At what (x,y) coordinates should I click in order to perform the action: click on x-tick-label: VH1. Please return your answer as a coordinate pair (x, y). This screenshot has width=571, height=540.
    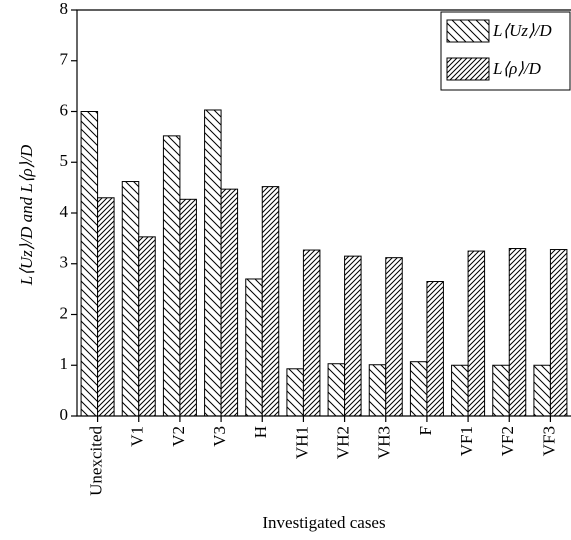
    Looking at the image, I should click on (301, 442).